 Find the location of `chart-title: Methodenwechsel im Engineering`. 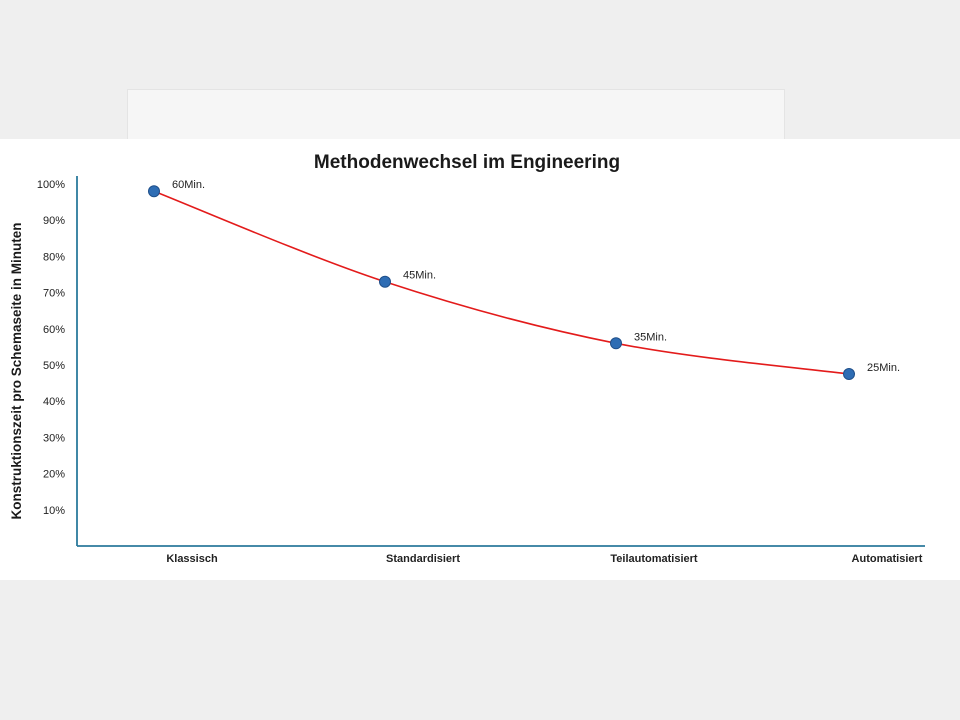

chart-title: Methodenwechsel im Engineering is located at coordinates (467, 162).